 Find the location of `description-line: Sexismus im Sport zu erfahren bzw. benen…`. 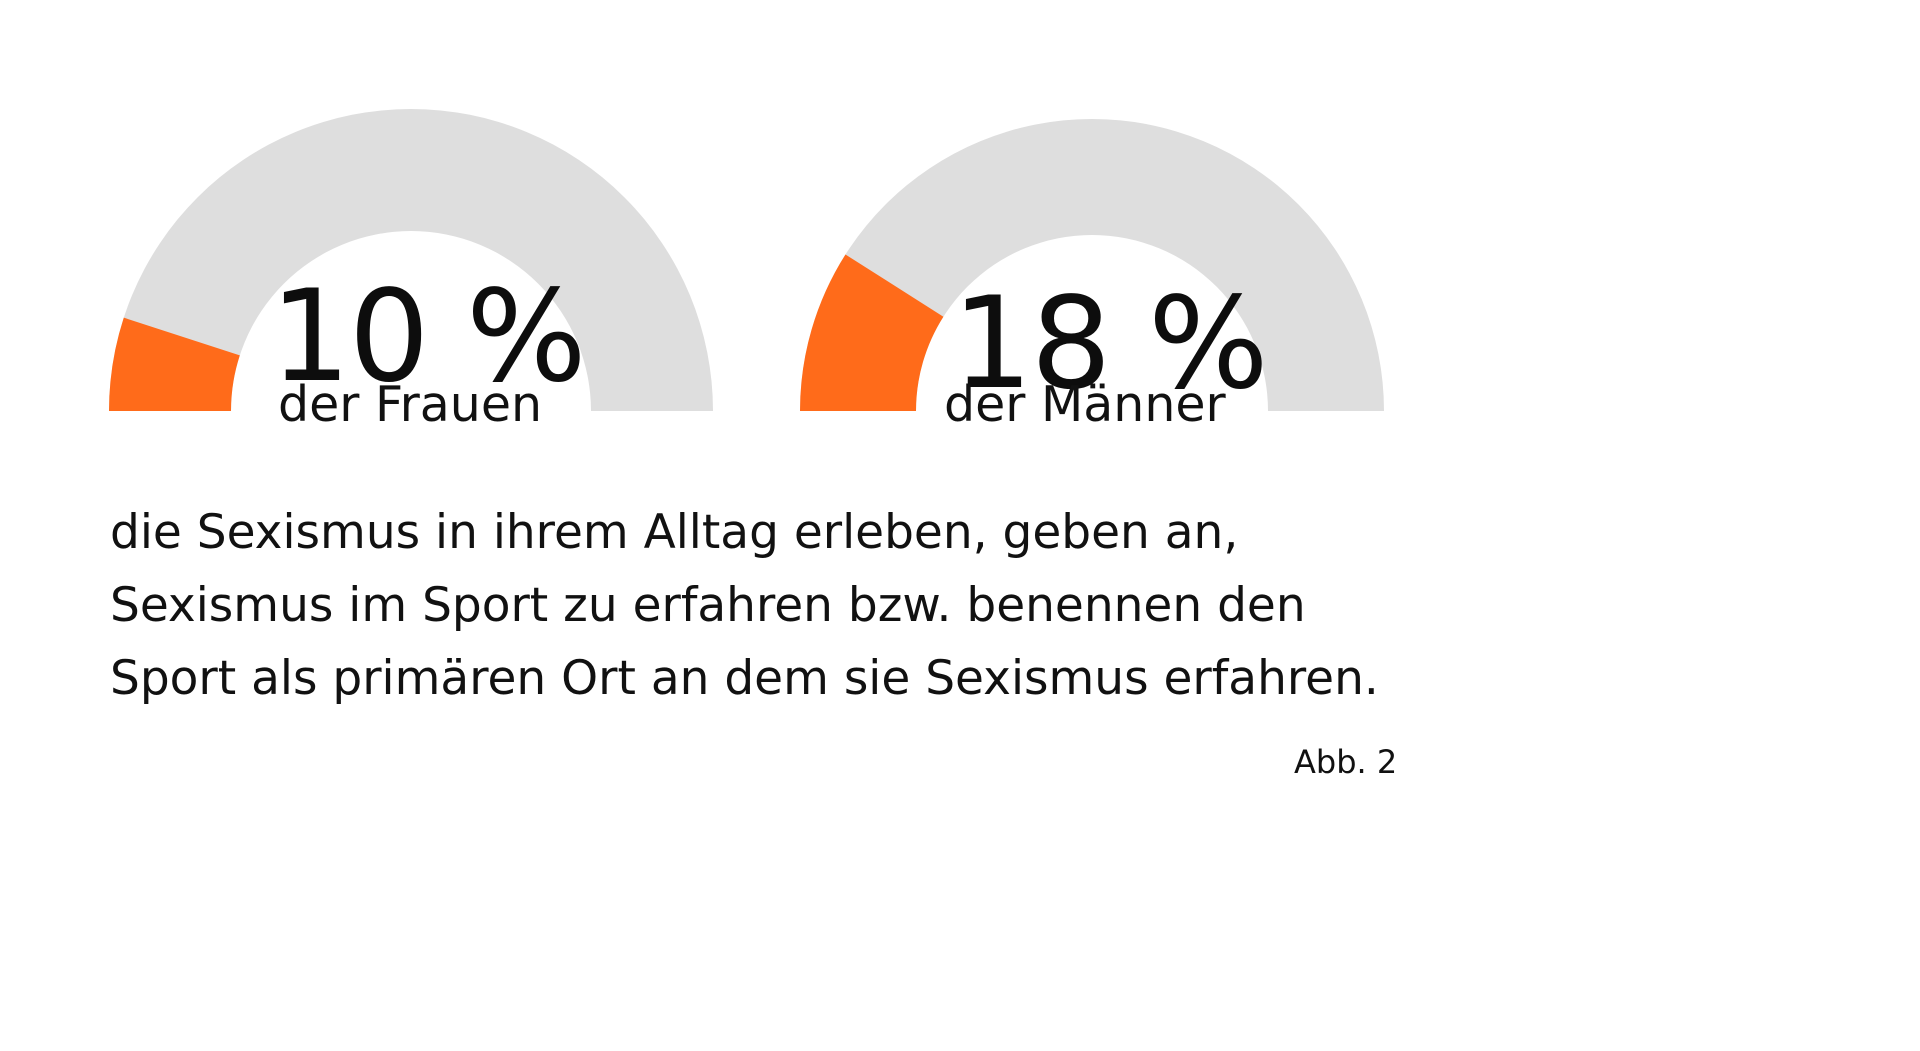

description-line: Sexismus im Sport zu erfahren bzw. benen… is located at coordinates (708, 605).